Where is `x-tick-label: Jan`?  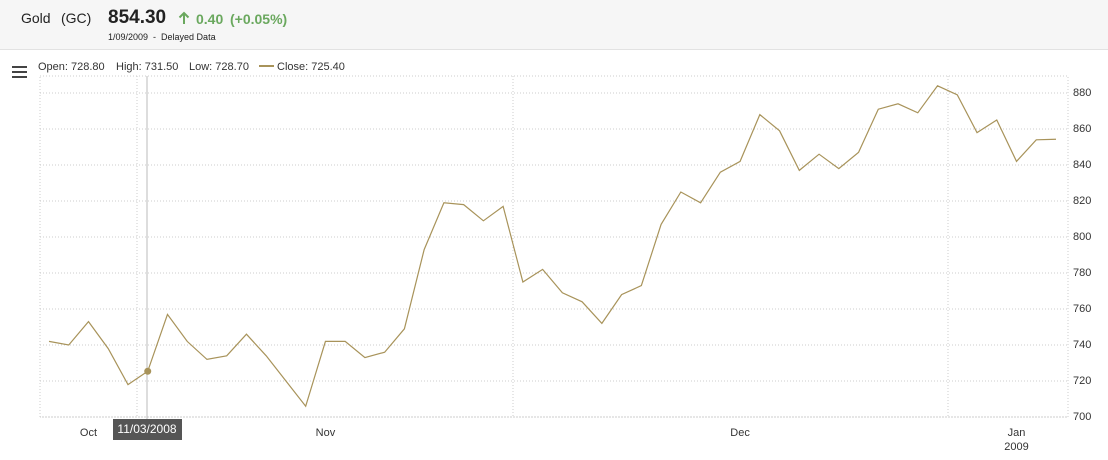
x-tick-label: Jan is located at coordinates (1017, 433).